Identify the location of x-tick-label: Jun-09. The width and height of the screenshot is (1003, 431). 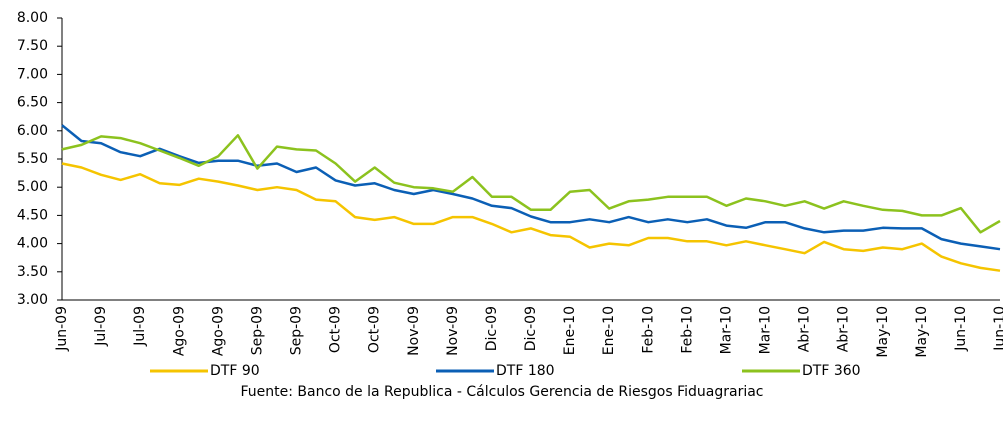
(62, 329).